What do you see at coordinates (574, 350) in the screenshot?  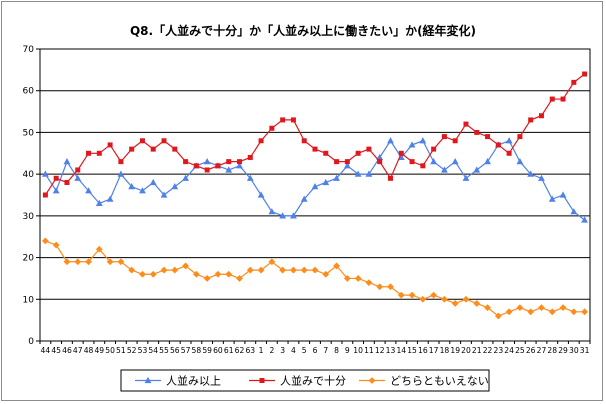 I see `x-tick-label: 30` at bounding box center [574, 350].